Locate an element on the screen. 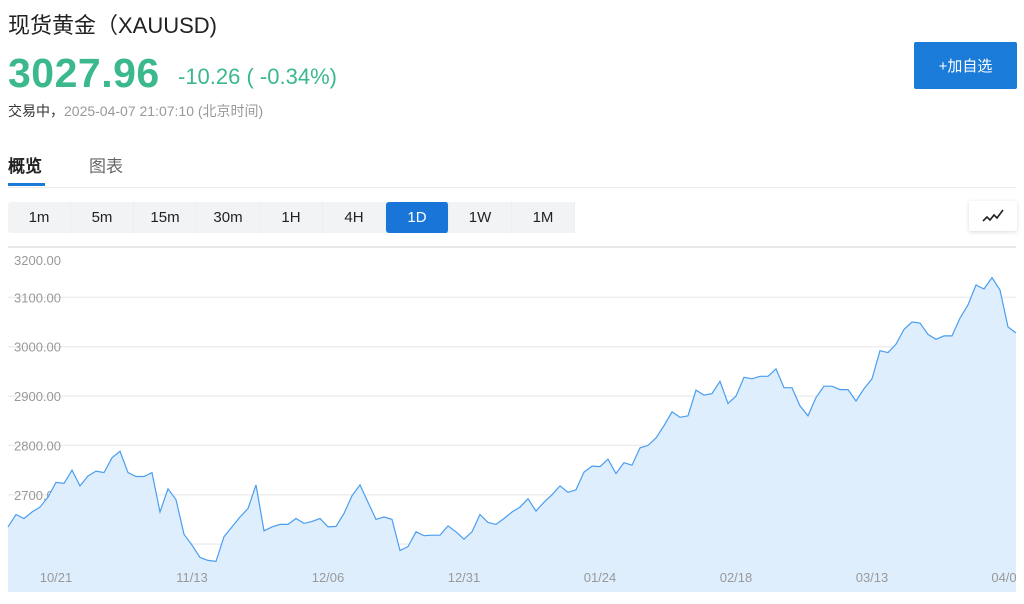 This screenshot has height=604, width=1024. period-selector: 1m 5m 15m 30m 1H 4H 1D 1W 1M is located at coordinates (291, 217).